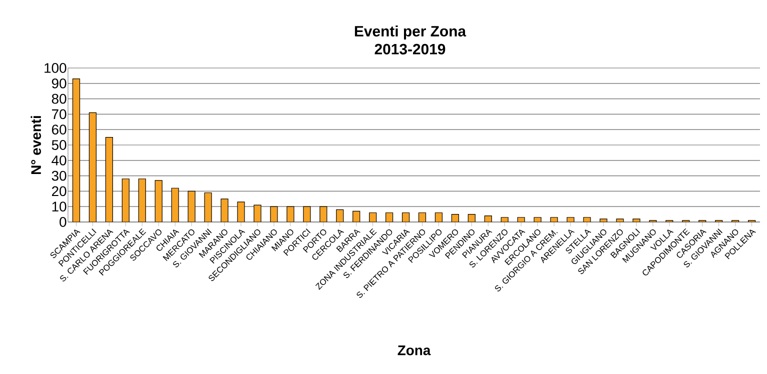 The image size is (767, 374). I want to click on y-tick-label: 50, so click(59, 145).